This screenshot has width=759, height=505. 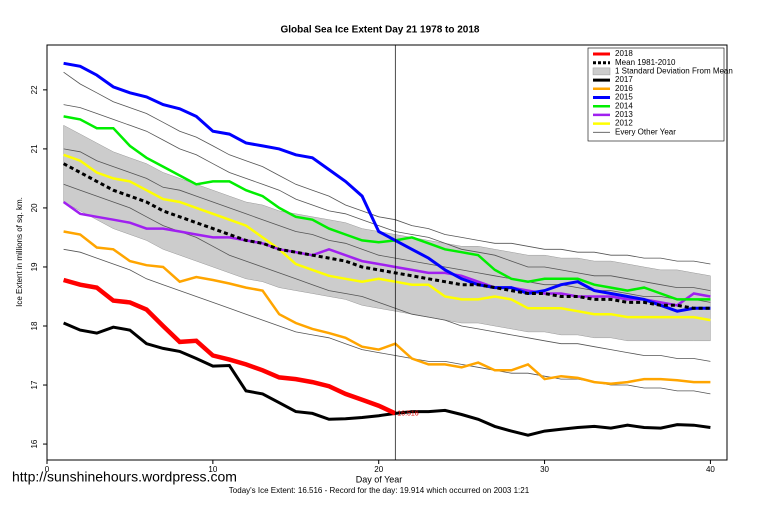 What do you see at coordinates (124, 477) in the screenshot?
I see `watermark: http://sunshinehours.wordpress.com` at bounding box center [124, 477].